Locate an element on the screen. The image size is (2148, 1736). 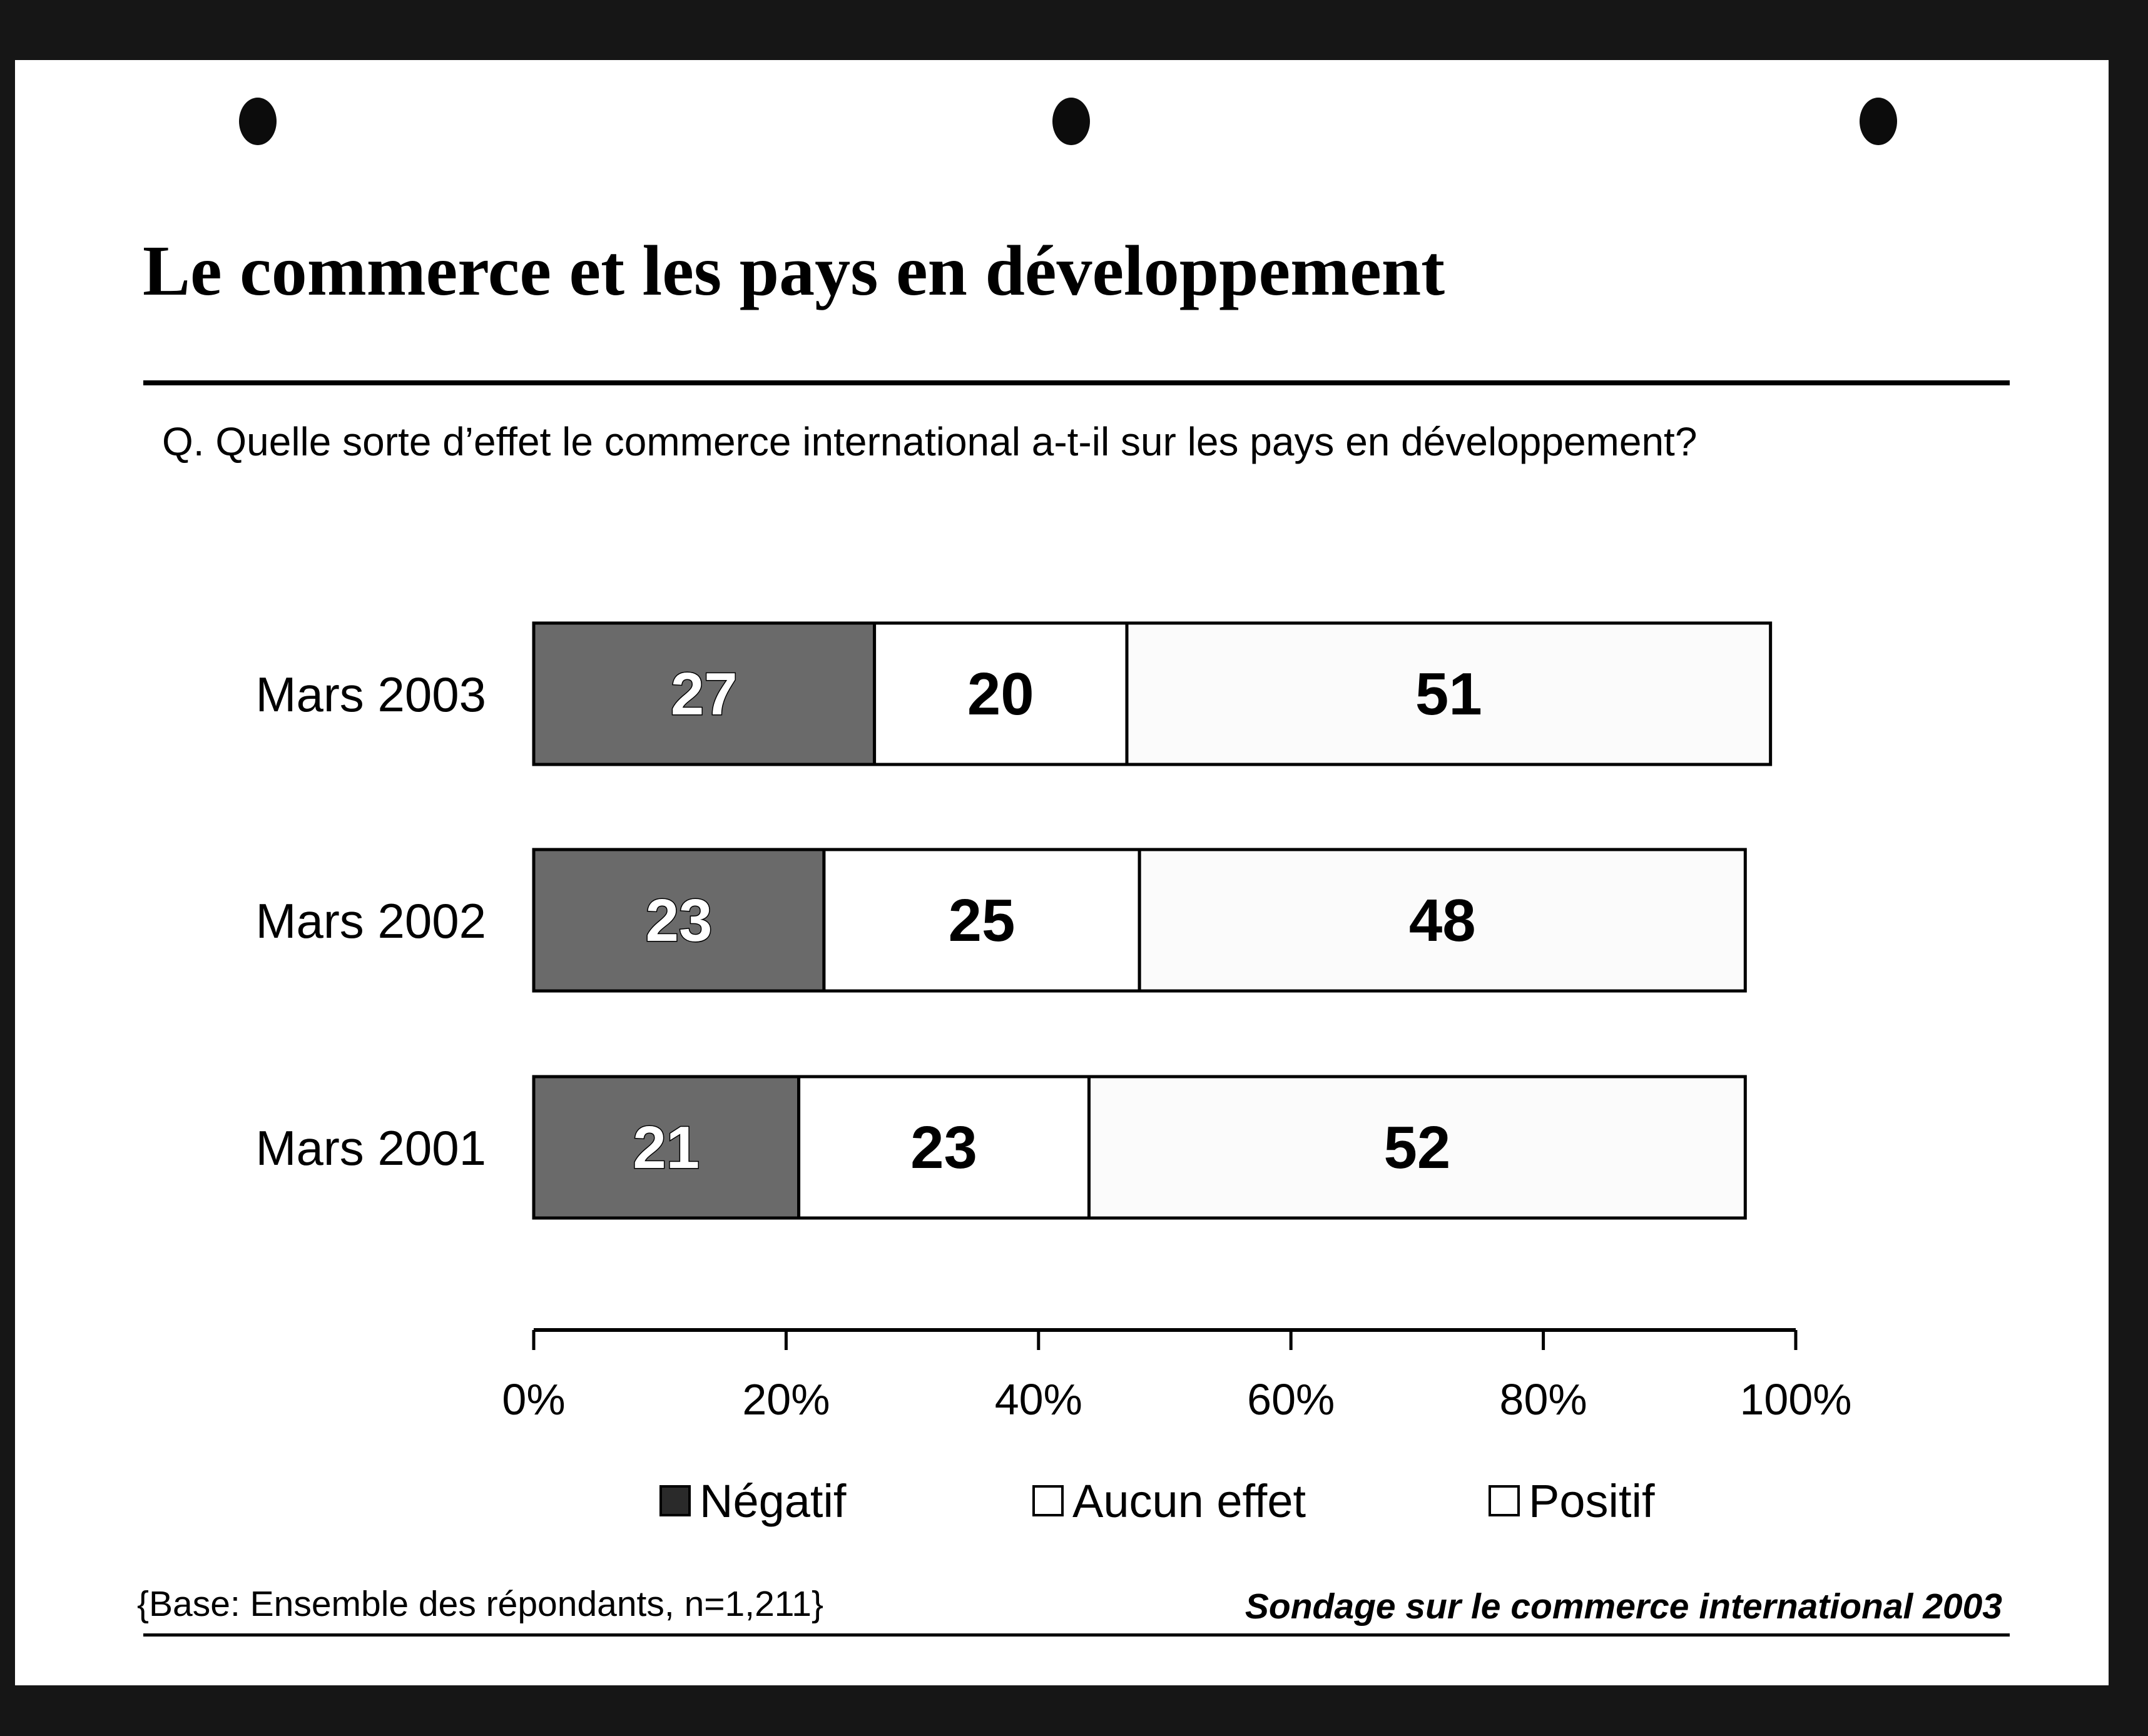
binder-hole-center is located at coordinates (1071, 122).